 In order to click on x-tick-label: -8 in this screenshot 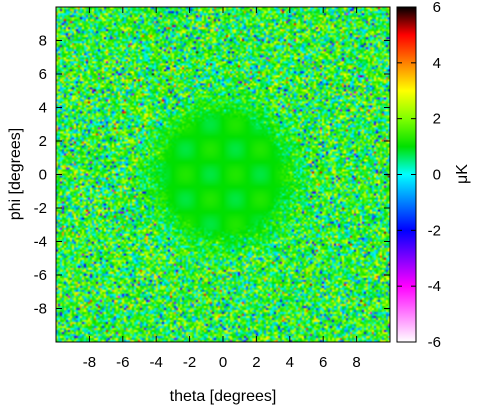, I will do `click(89, 362)`.